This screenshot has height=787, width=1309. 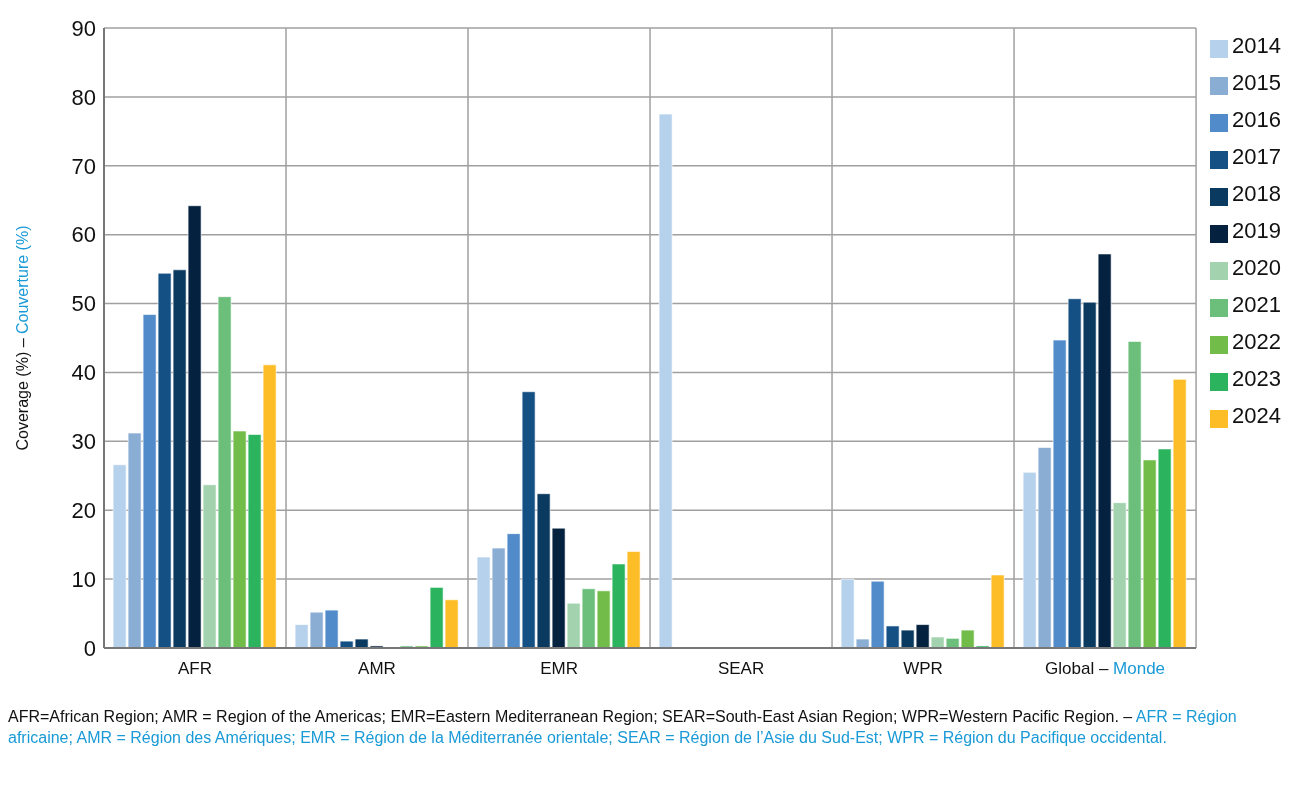 I want to click on y-tick-label: 70, so click(x=83, y=166).